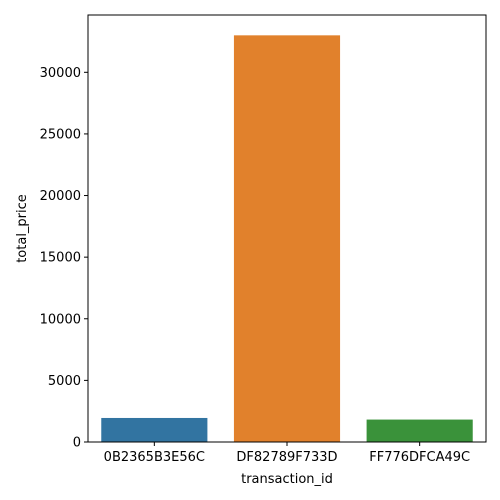  What do you see at coordinates (60, 258) in the screenshot?
I see `y-tick-label: 15000` at bounding box center [60, 258].